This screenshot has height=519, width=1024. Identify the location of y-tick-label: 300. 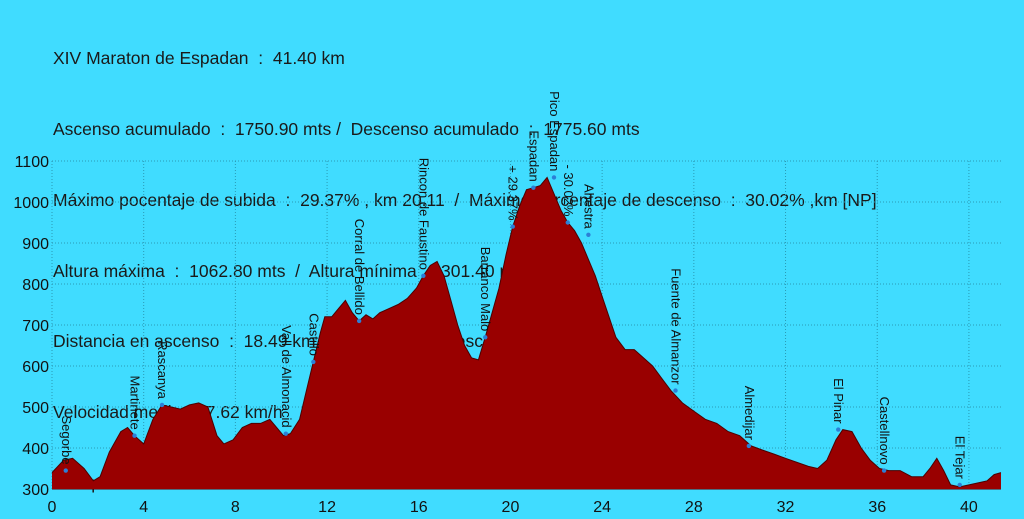
(35, 490).